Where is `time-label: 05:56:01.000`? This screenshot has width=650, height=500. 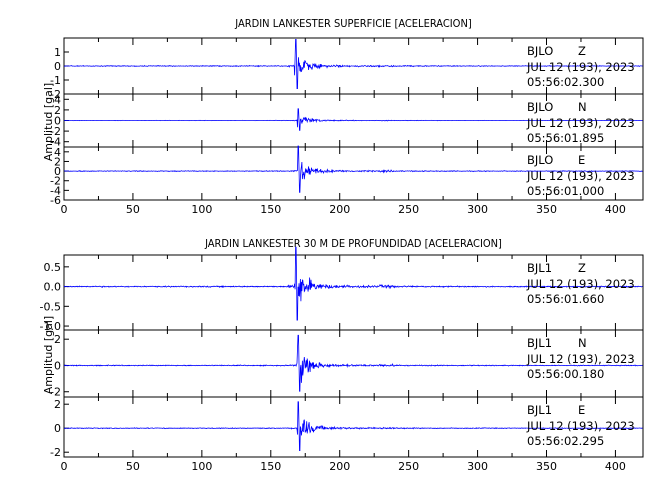
time-label: 05:56:01.000 is located at coordinates (565, 191).